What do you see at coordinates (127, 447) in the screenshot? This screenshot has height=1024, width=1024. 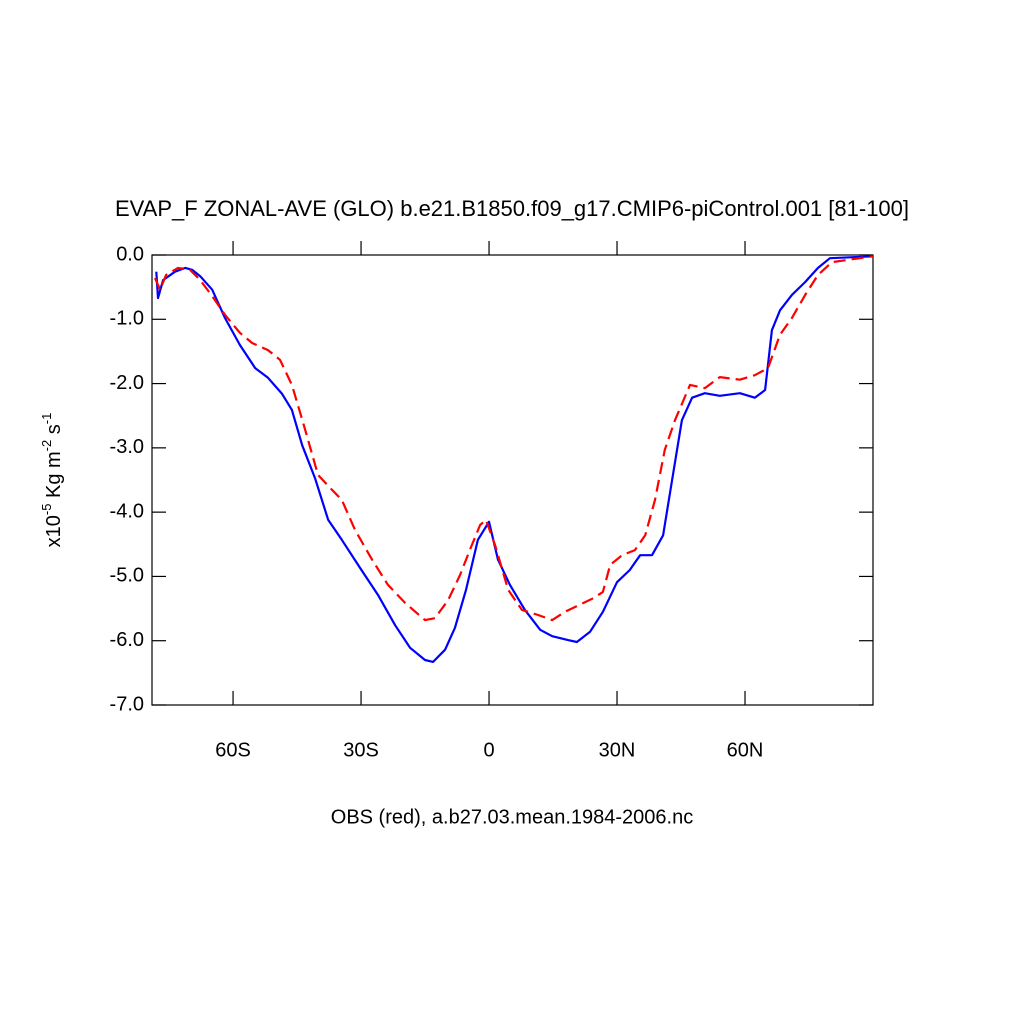 I see `y-tick-label: -3.0` at bounding box center [127, 447].